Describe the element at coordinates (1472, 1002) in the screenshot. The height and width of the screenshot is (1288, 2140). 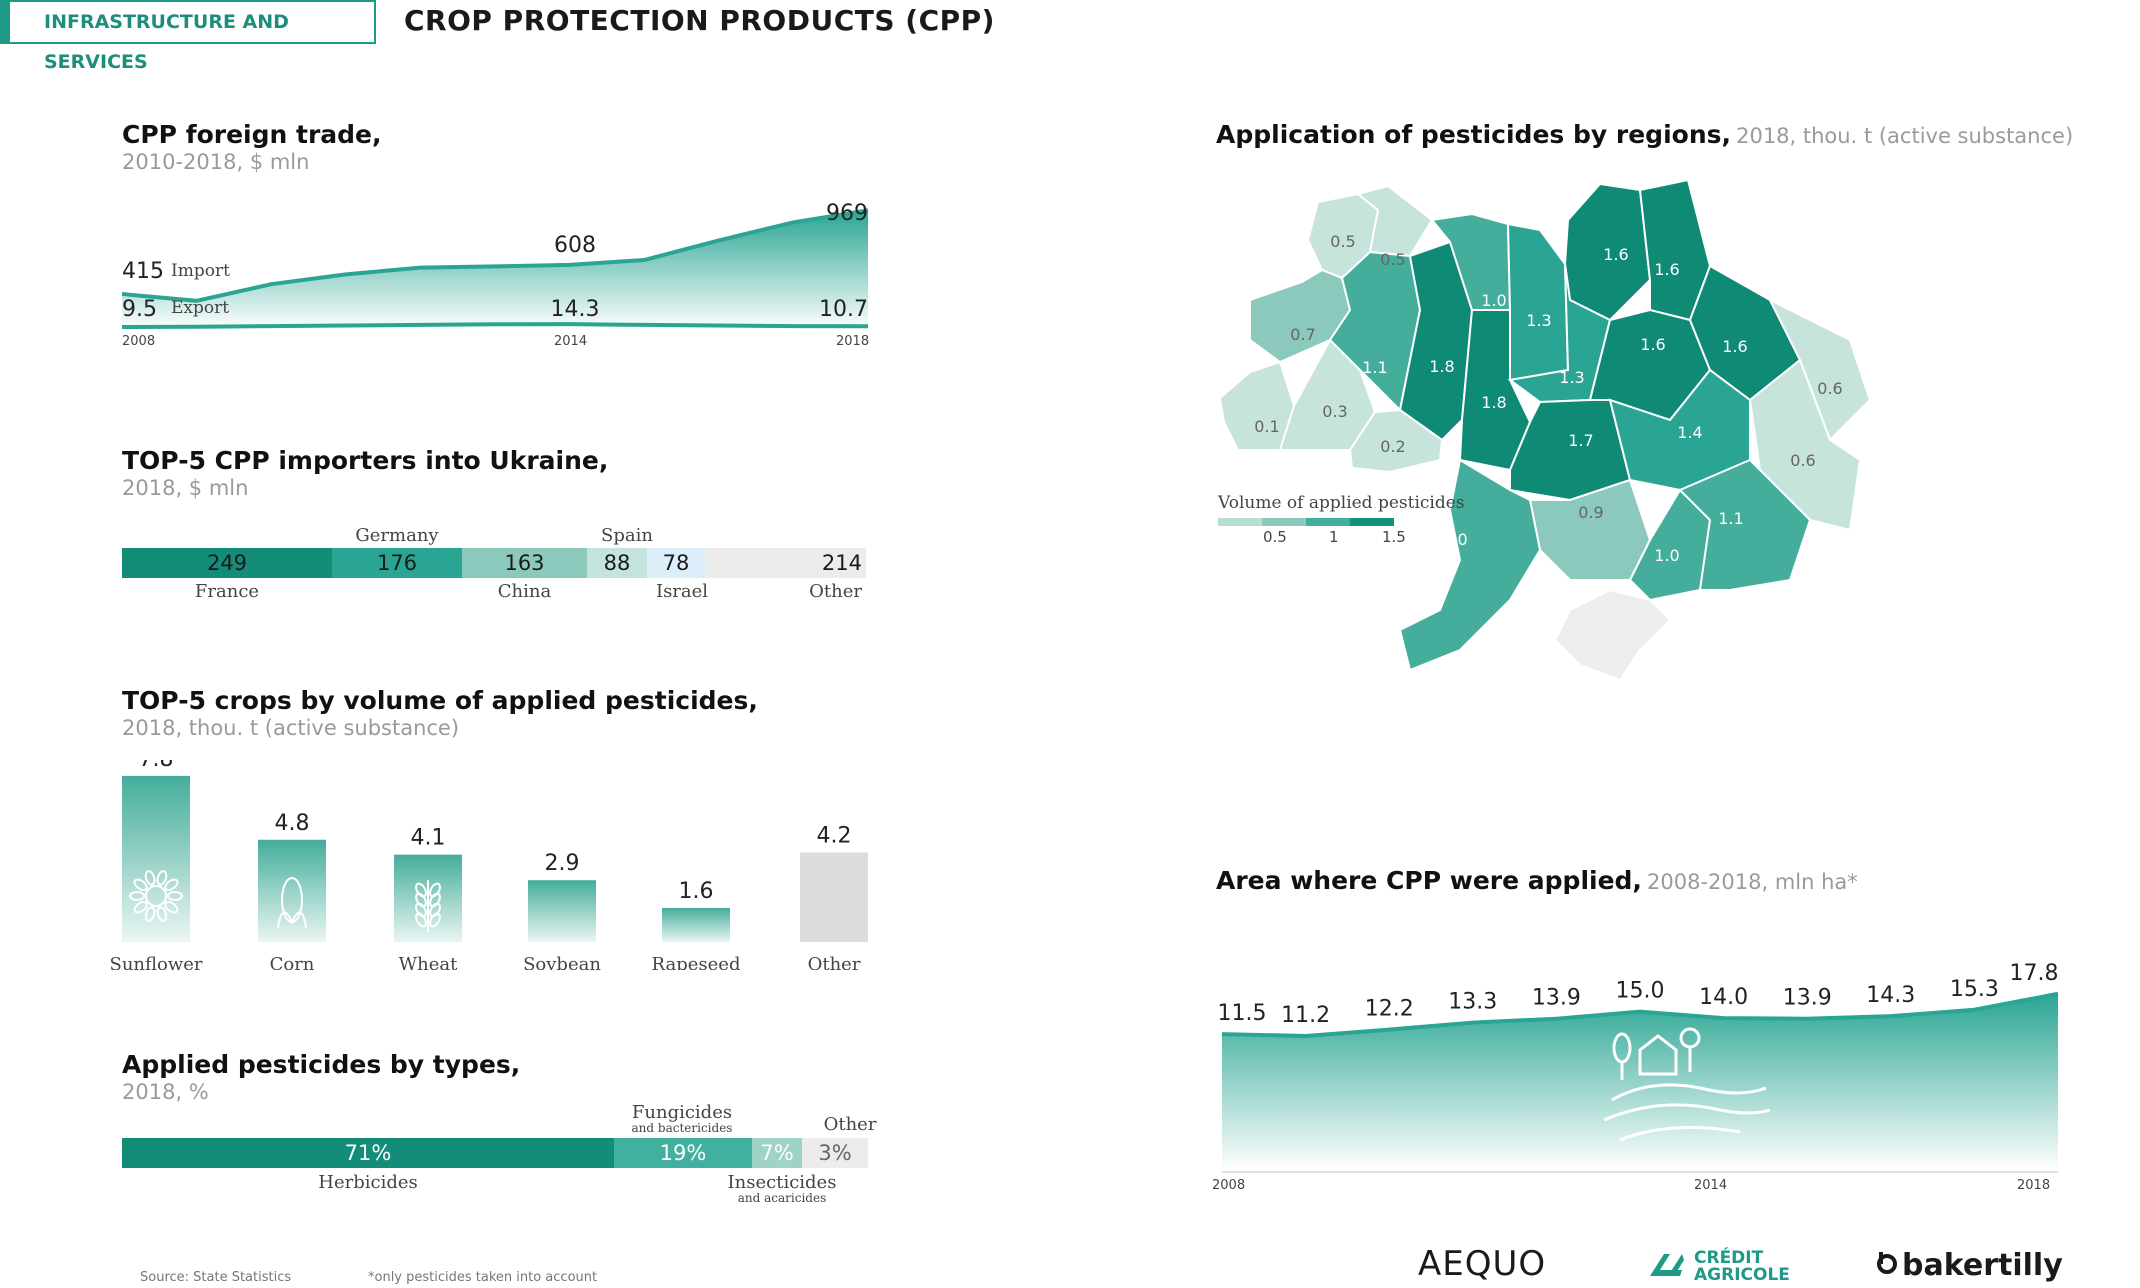
I see `area-value-label: 13.3` at that location.